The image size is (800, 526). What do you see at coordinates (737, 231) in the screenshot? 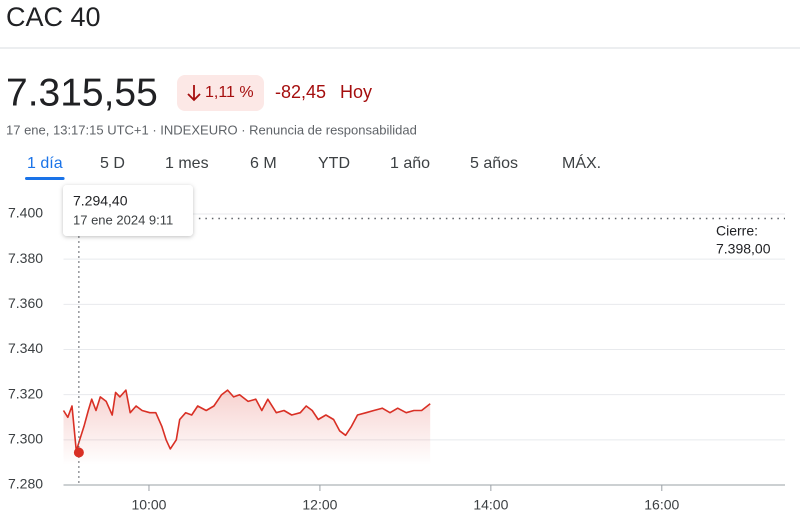
I see `previous-close-title: Cierre:` at bounding box center [737, 231].